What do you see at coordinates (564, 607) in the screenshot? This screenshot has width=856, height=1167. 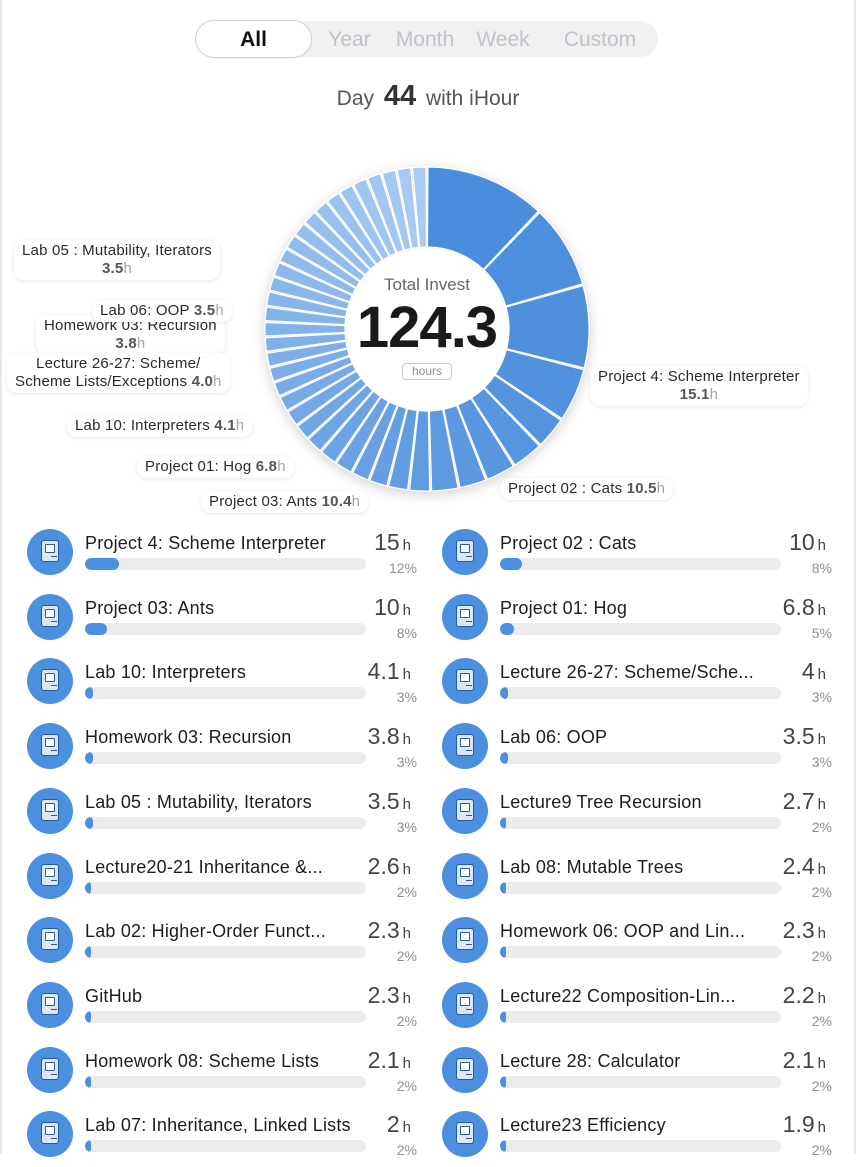 I see `item-name: Project 01: Hog` at bounding box center [564, 607].